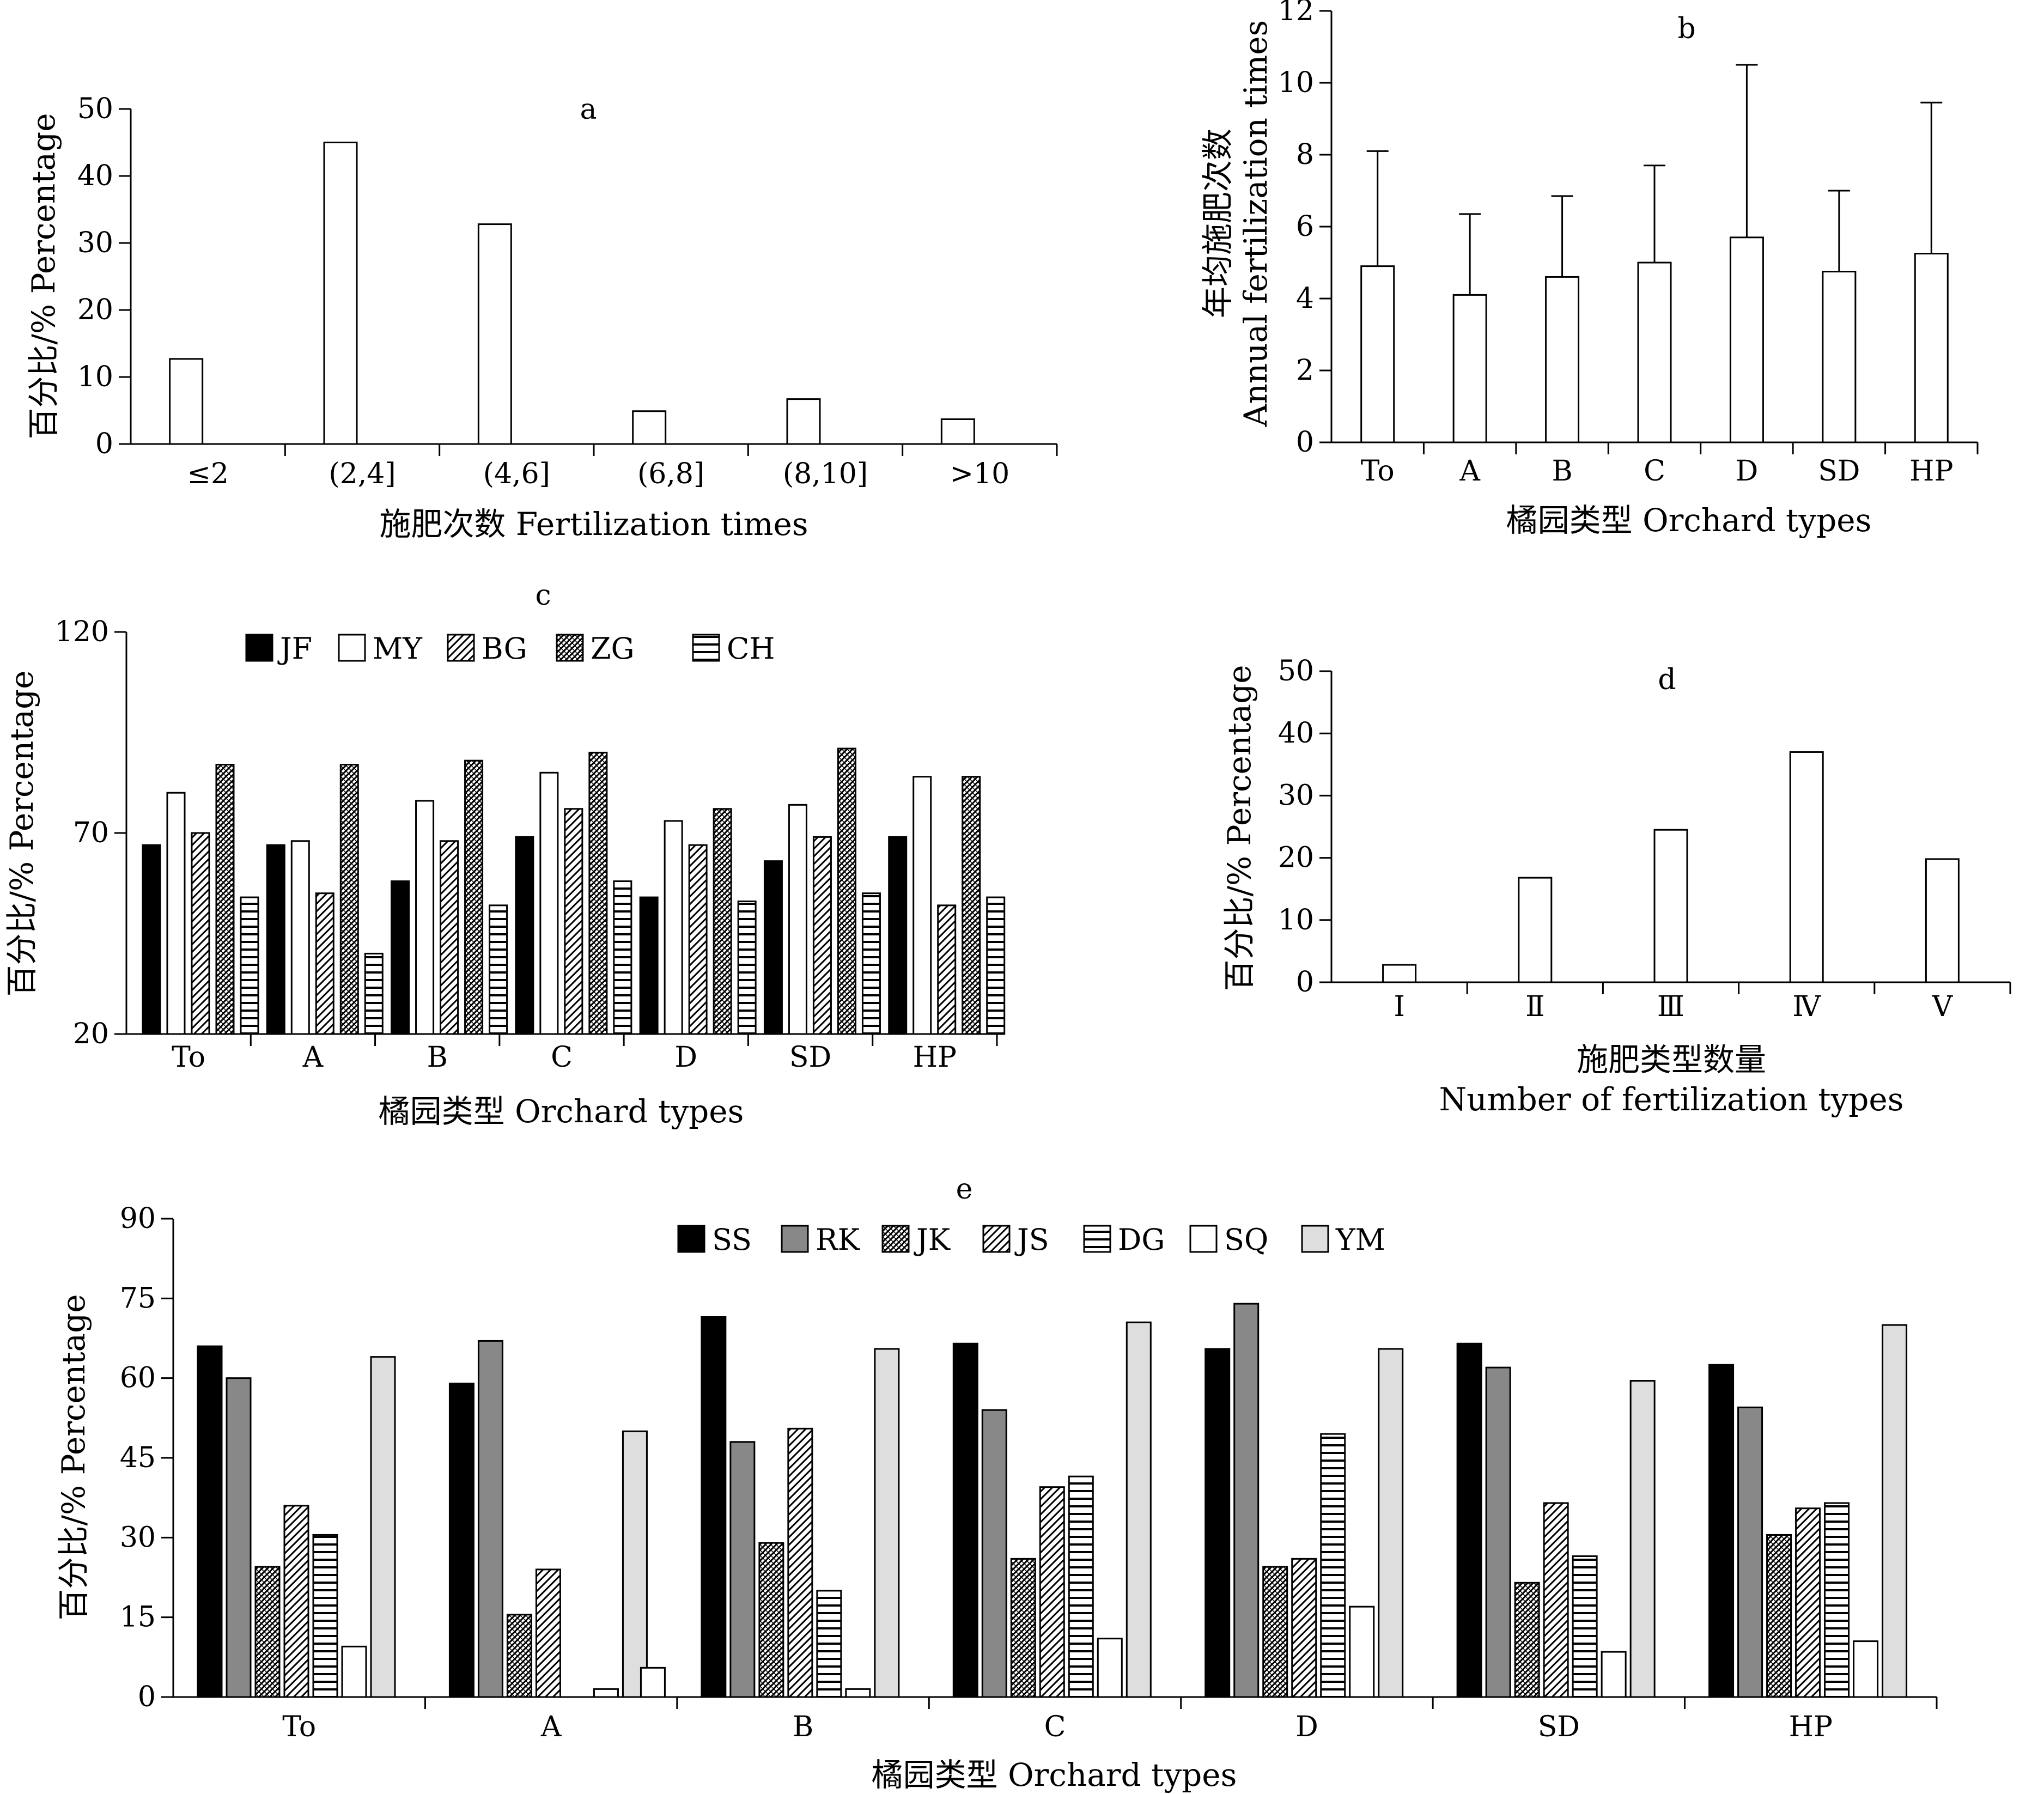  What do you see at coordinates (1296, 733) in the screenshot?
I see `y-tick-label: 40` at bounding box center [1296, 733].